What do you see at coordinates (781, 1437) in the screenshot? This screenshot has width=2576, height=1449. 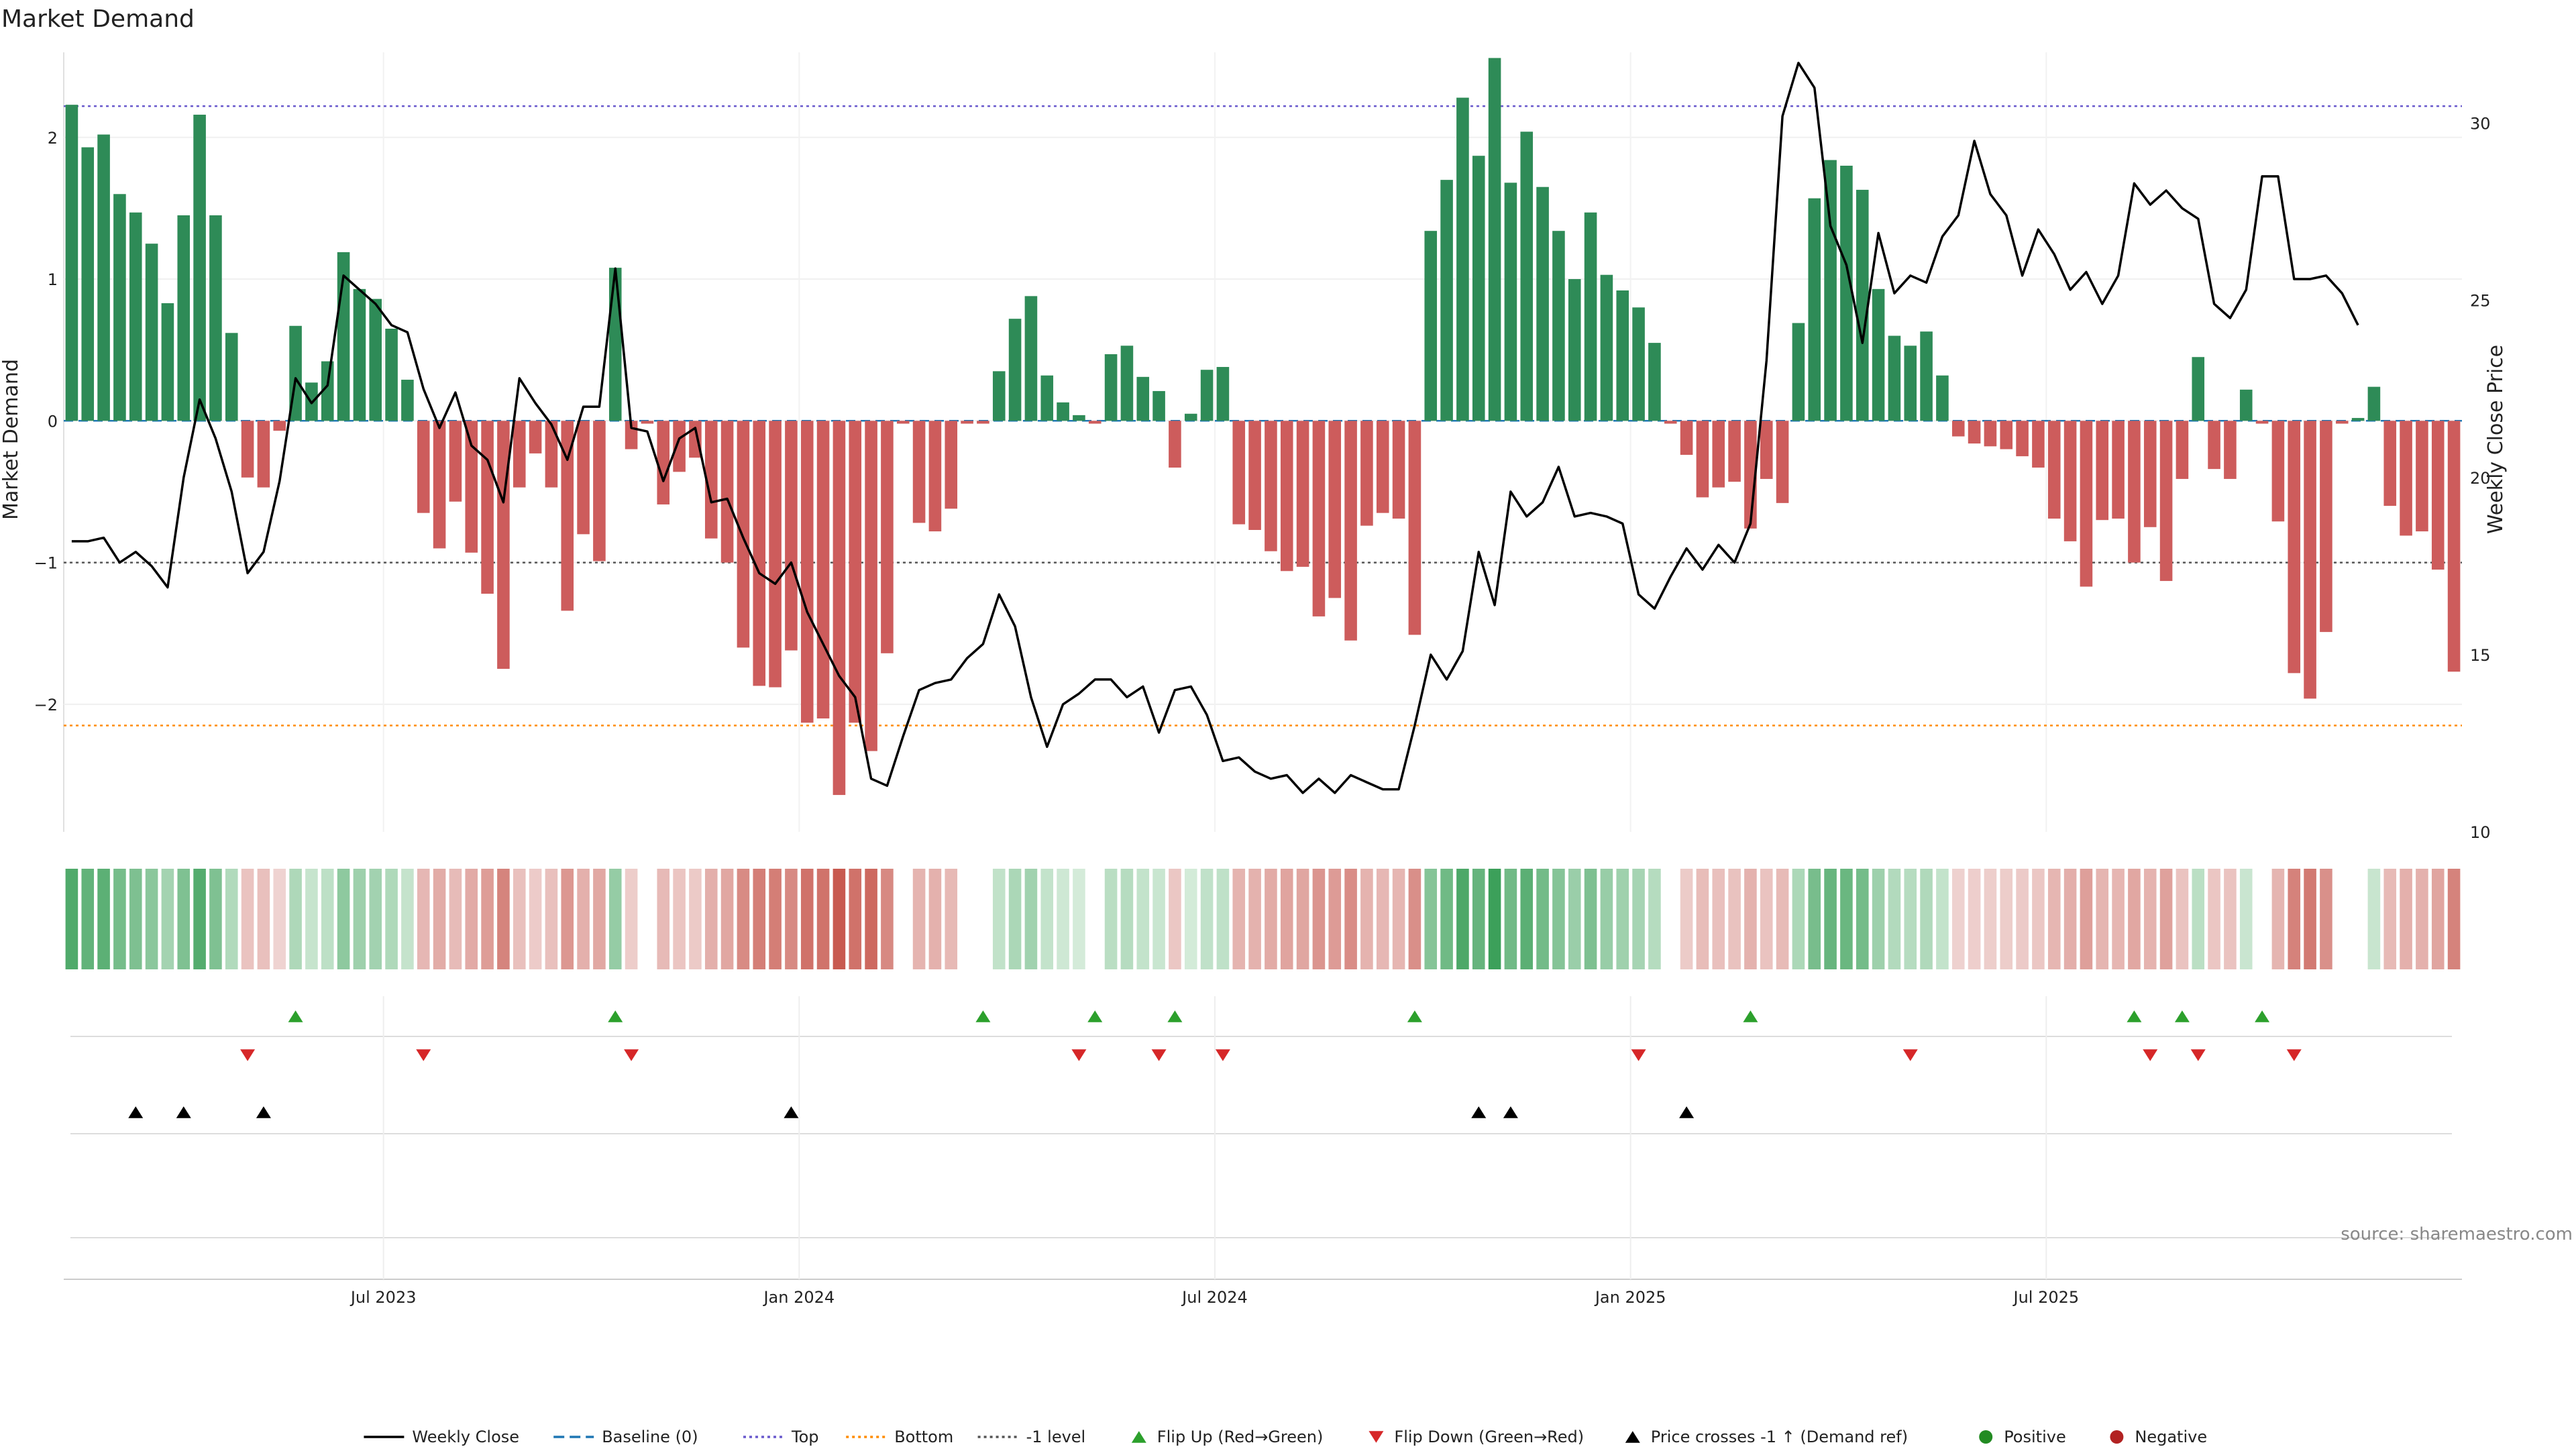 I see `legend-item: Top` at bounding box center [781, 1437].